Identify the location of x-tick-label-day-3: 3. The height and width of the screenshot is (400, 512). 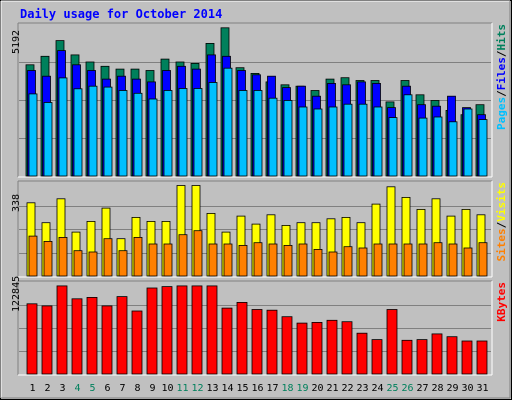
(62, 388).